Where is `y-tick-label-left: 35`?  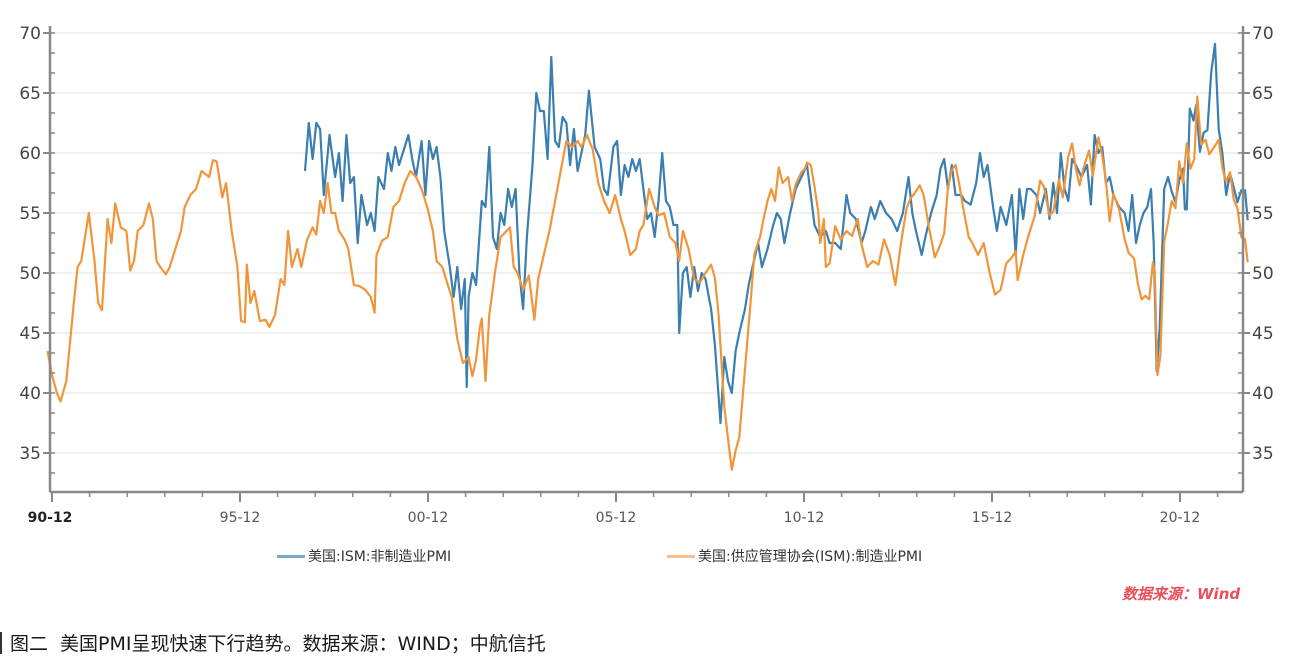
y-tick-label-left: 35 is located at coordinates (30, 454).